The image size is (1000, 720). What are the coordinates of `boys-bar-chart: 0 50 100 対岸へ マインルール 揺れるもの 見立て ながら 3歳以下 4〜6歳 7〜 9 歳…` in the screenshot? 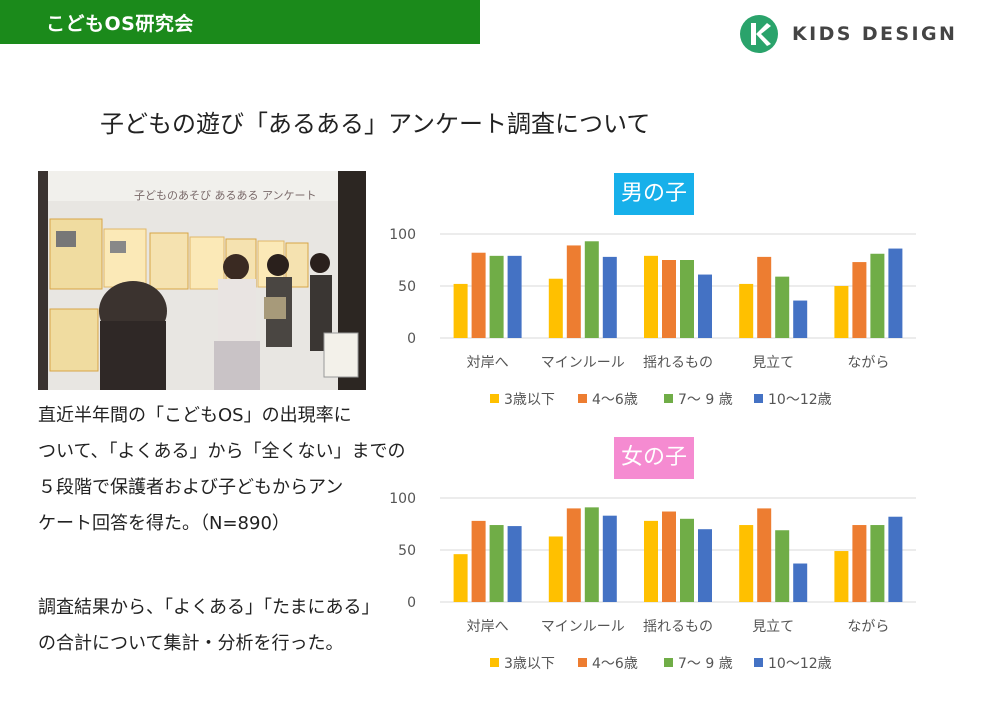 It's located at (652, 317).